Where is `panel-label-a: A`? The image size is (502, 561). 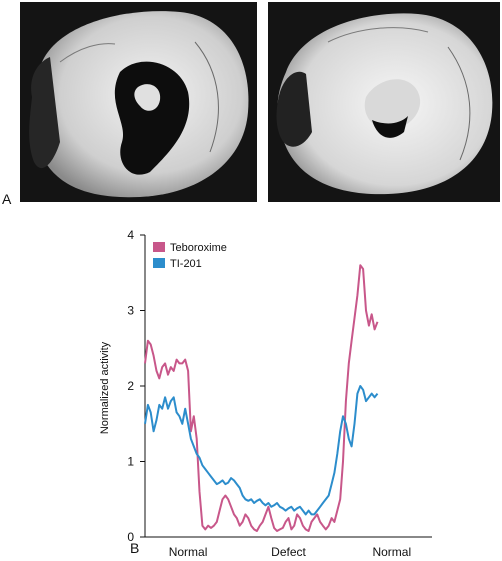
panel-label-a: A is located at coordinates (7, 199).